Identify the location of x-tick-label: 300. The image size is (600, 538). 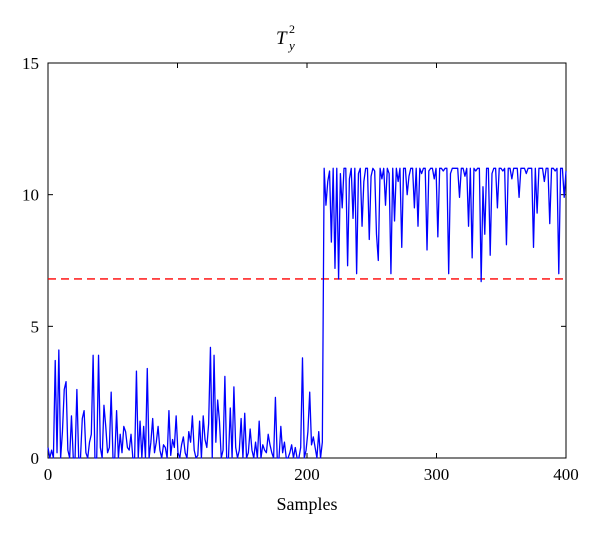
(437, 474).